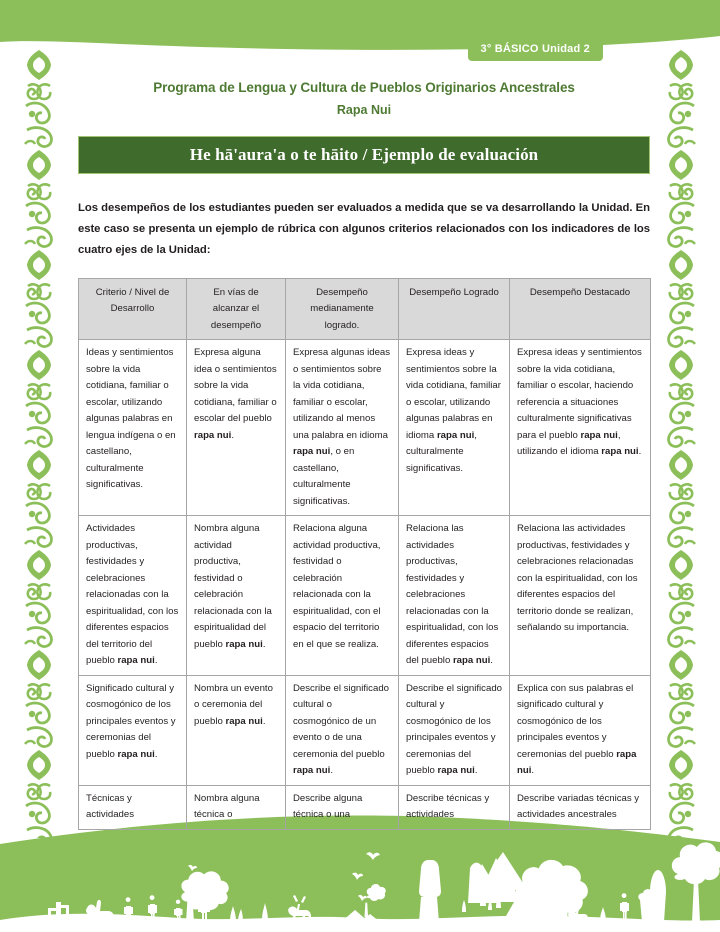 The width and height of the screenshot is (720, 932). Describe the element at coordinates (681, 443) in the screenshot. I see `ornamental-border-right` at that location.